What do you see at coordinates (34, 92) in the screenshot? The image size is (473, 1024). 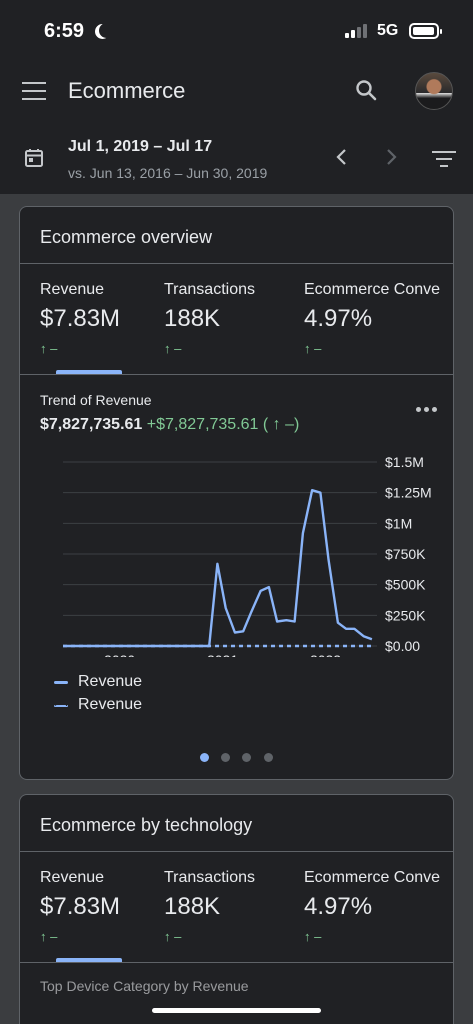 I see `hamburger-menu-icon` at bounding box center [34, 92].